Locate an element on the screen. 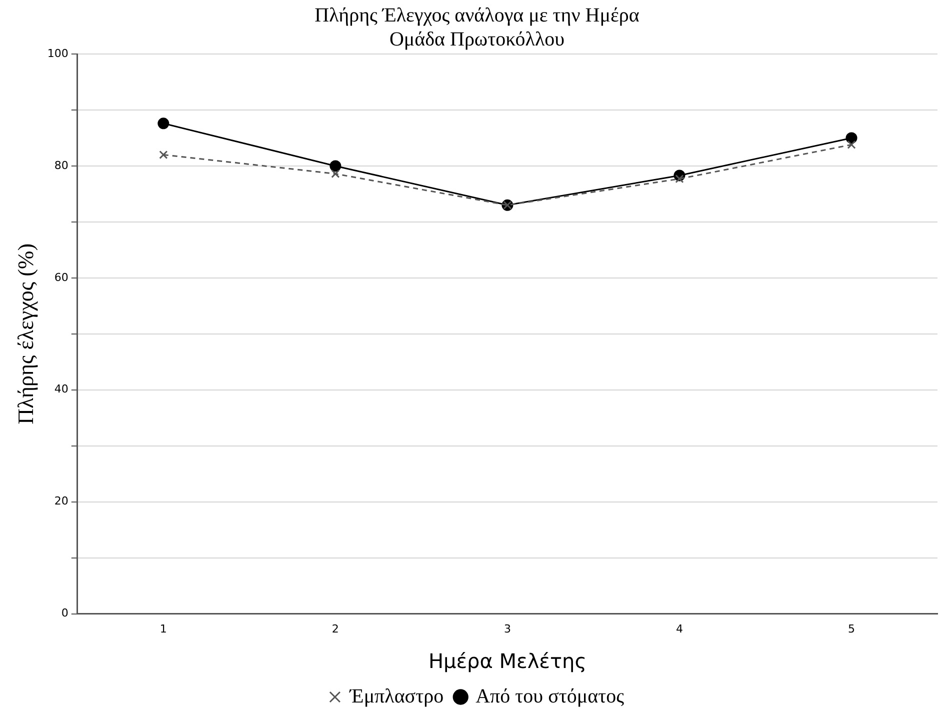 This screenshot has width=944, height=717. x-tick-label: 5 is located at coordinates (851, 629).